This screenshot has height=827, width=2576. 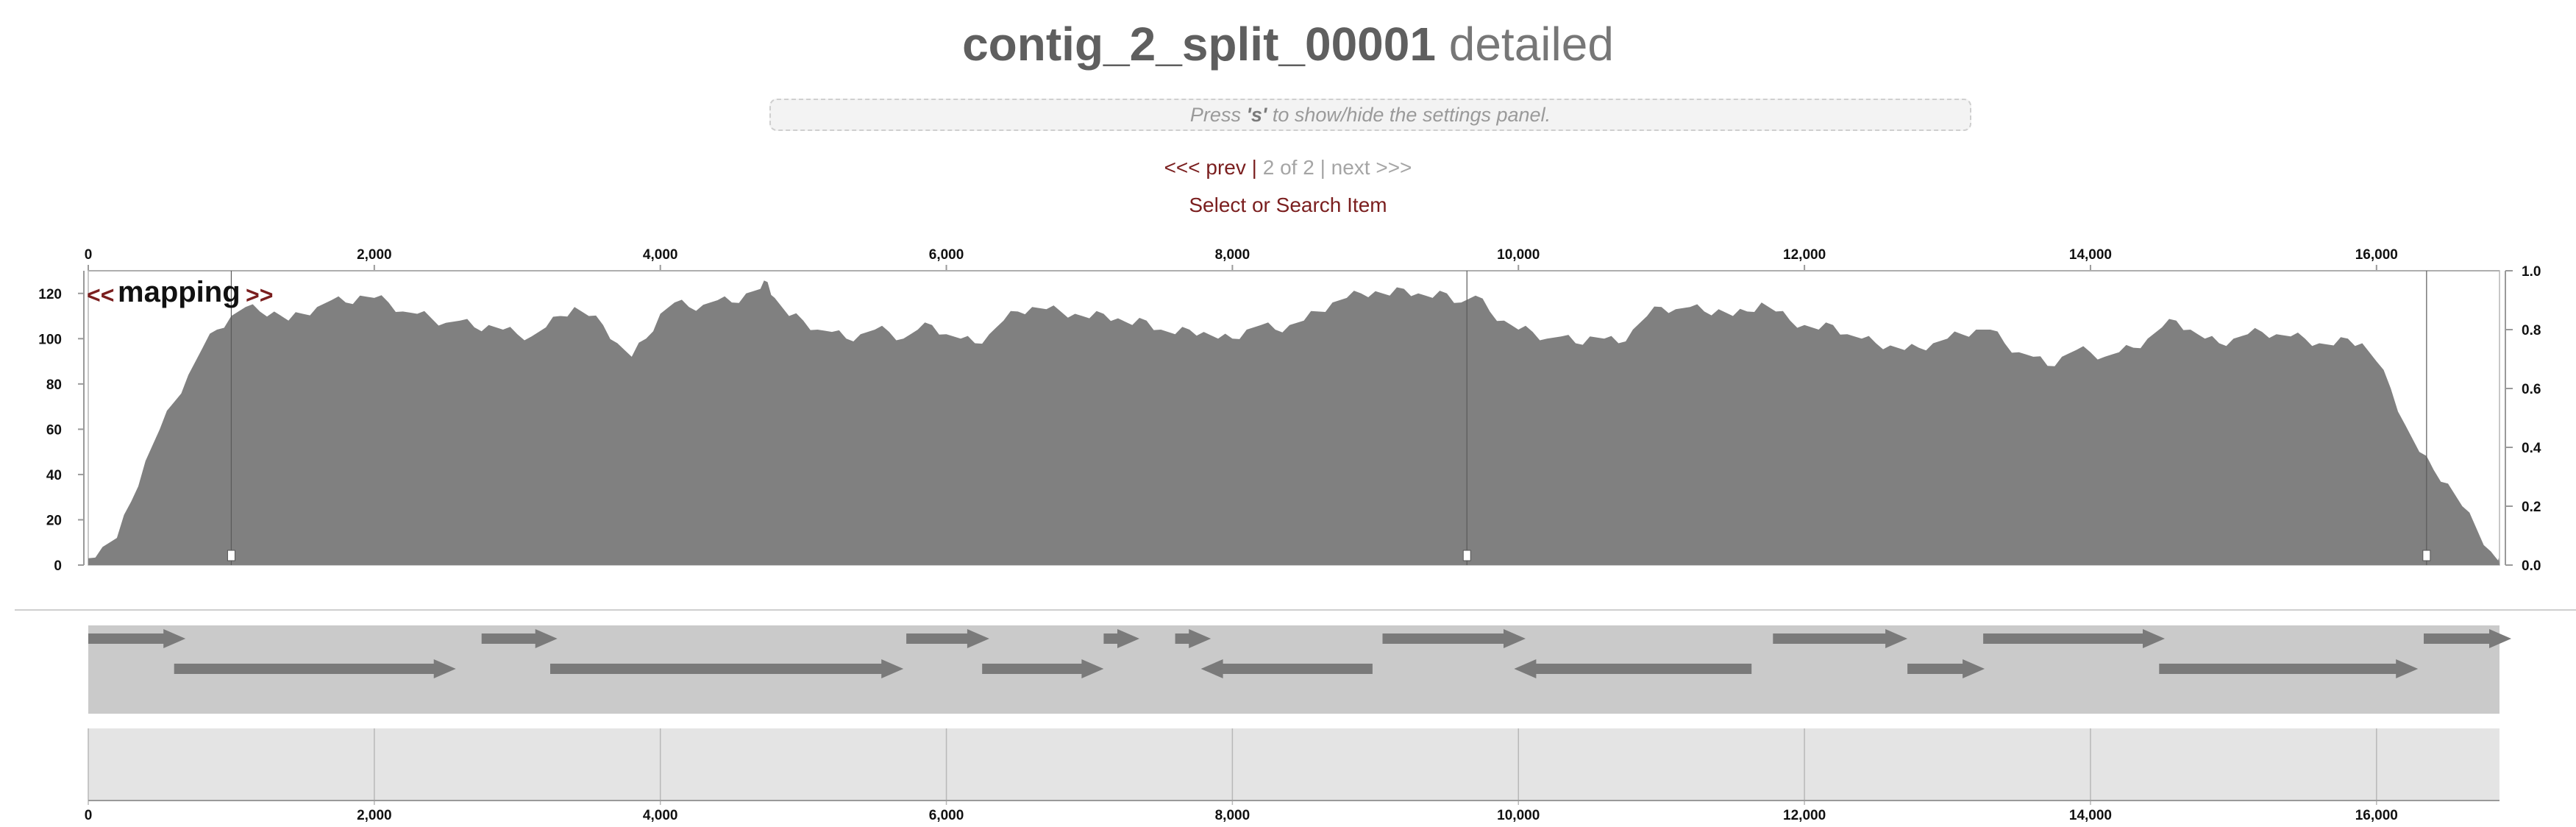 I want to click on nav-position: 2 of 2, so click(x=1288, y=167).